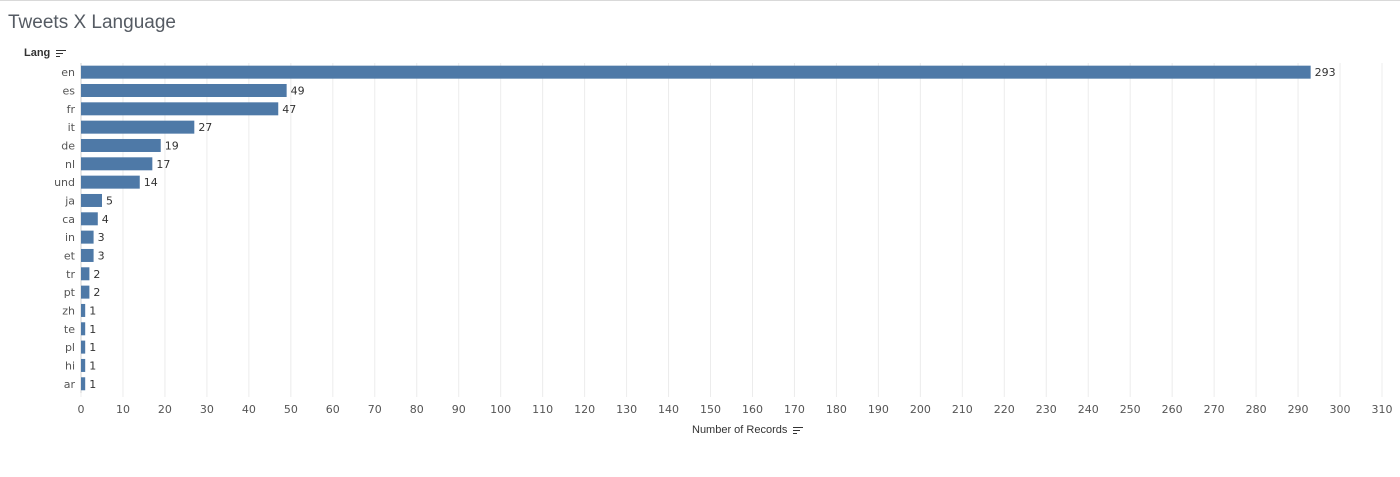  What do you see at coordinates (68, 145) in the screenshot?
I see `category-label: de` at bounding box center [68, 145].